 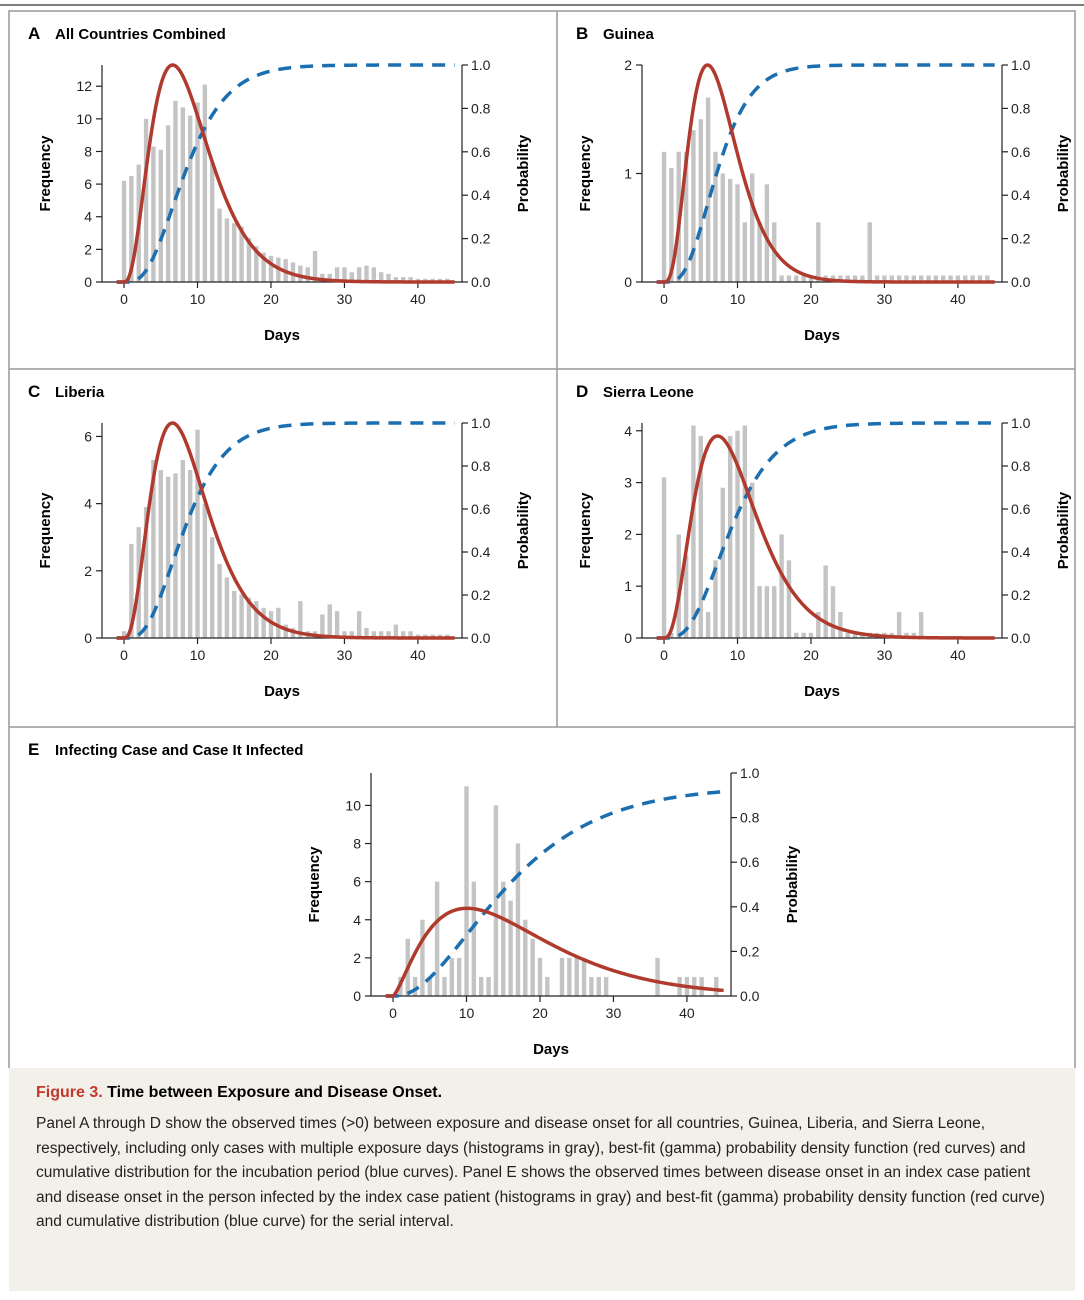 I want to click on panel-letter: B, so click(x=582, y=33).